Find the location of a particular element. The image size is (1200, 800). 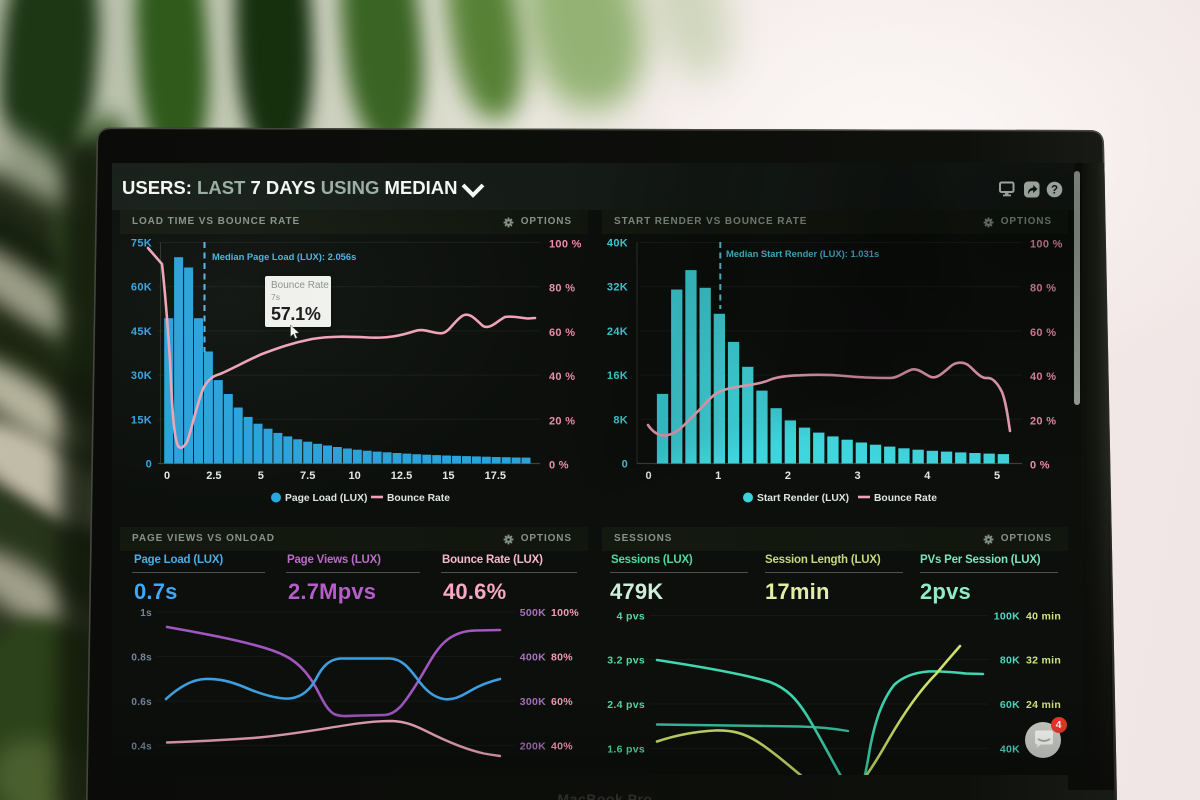

svg-text: Page Load (LUX) is located at coordinates (326, 498).